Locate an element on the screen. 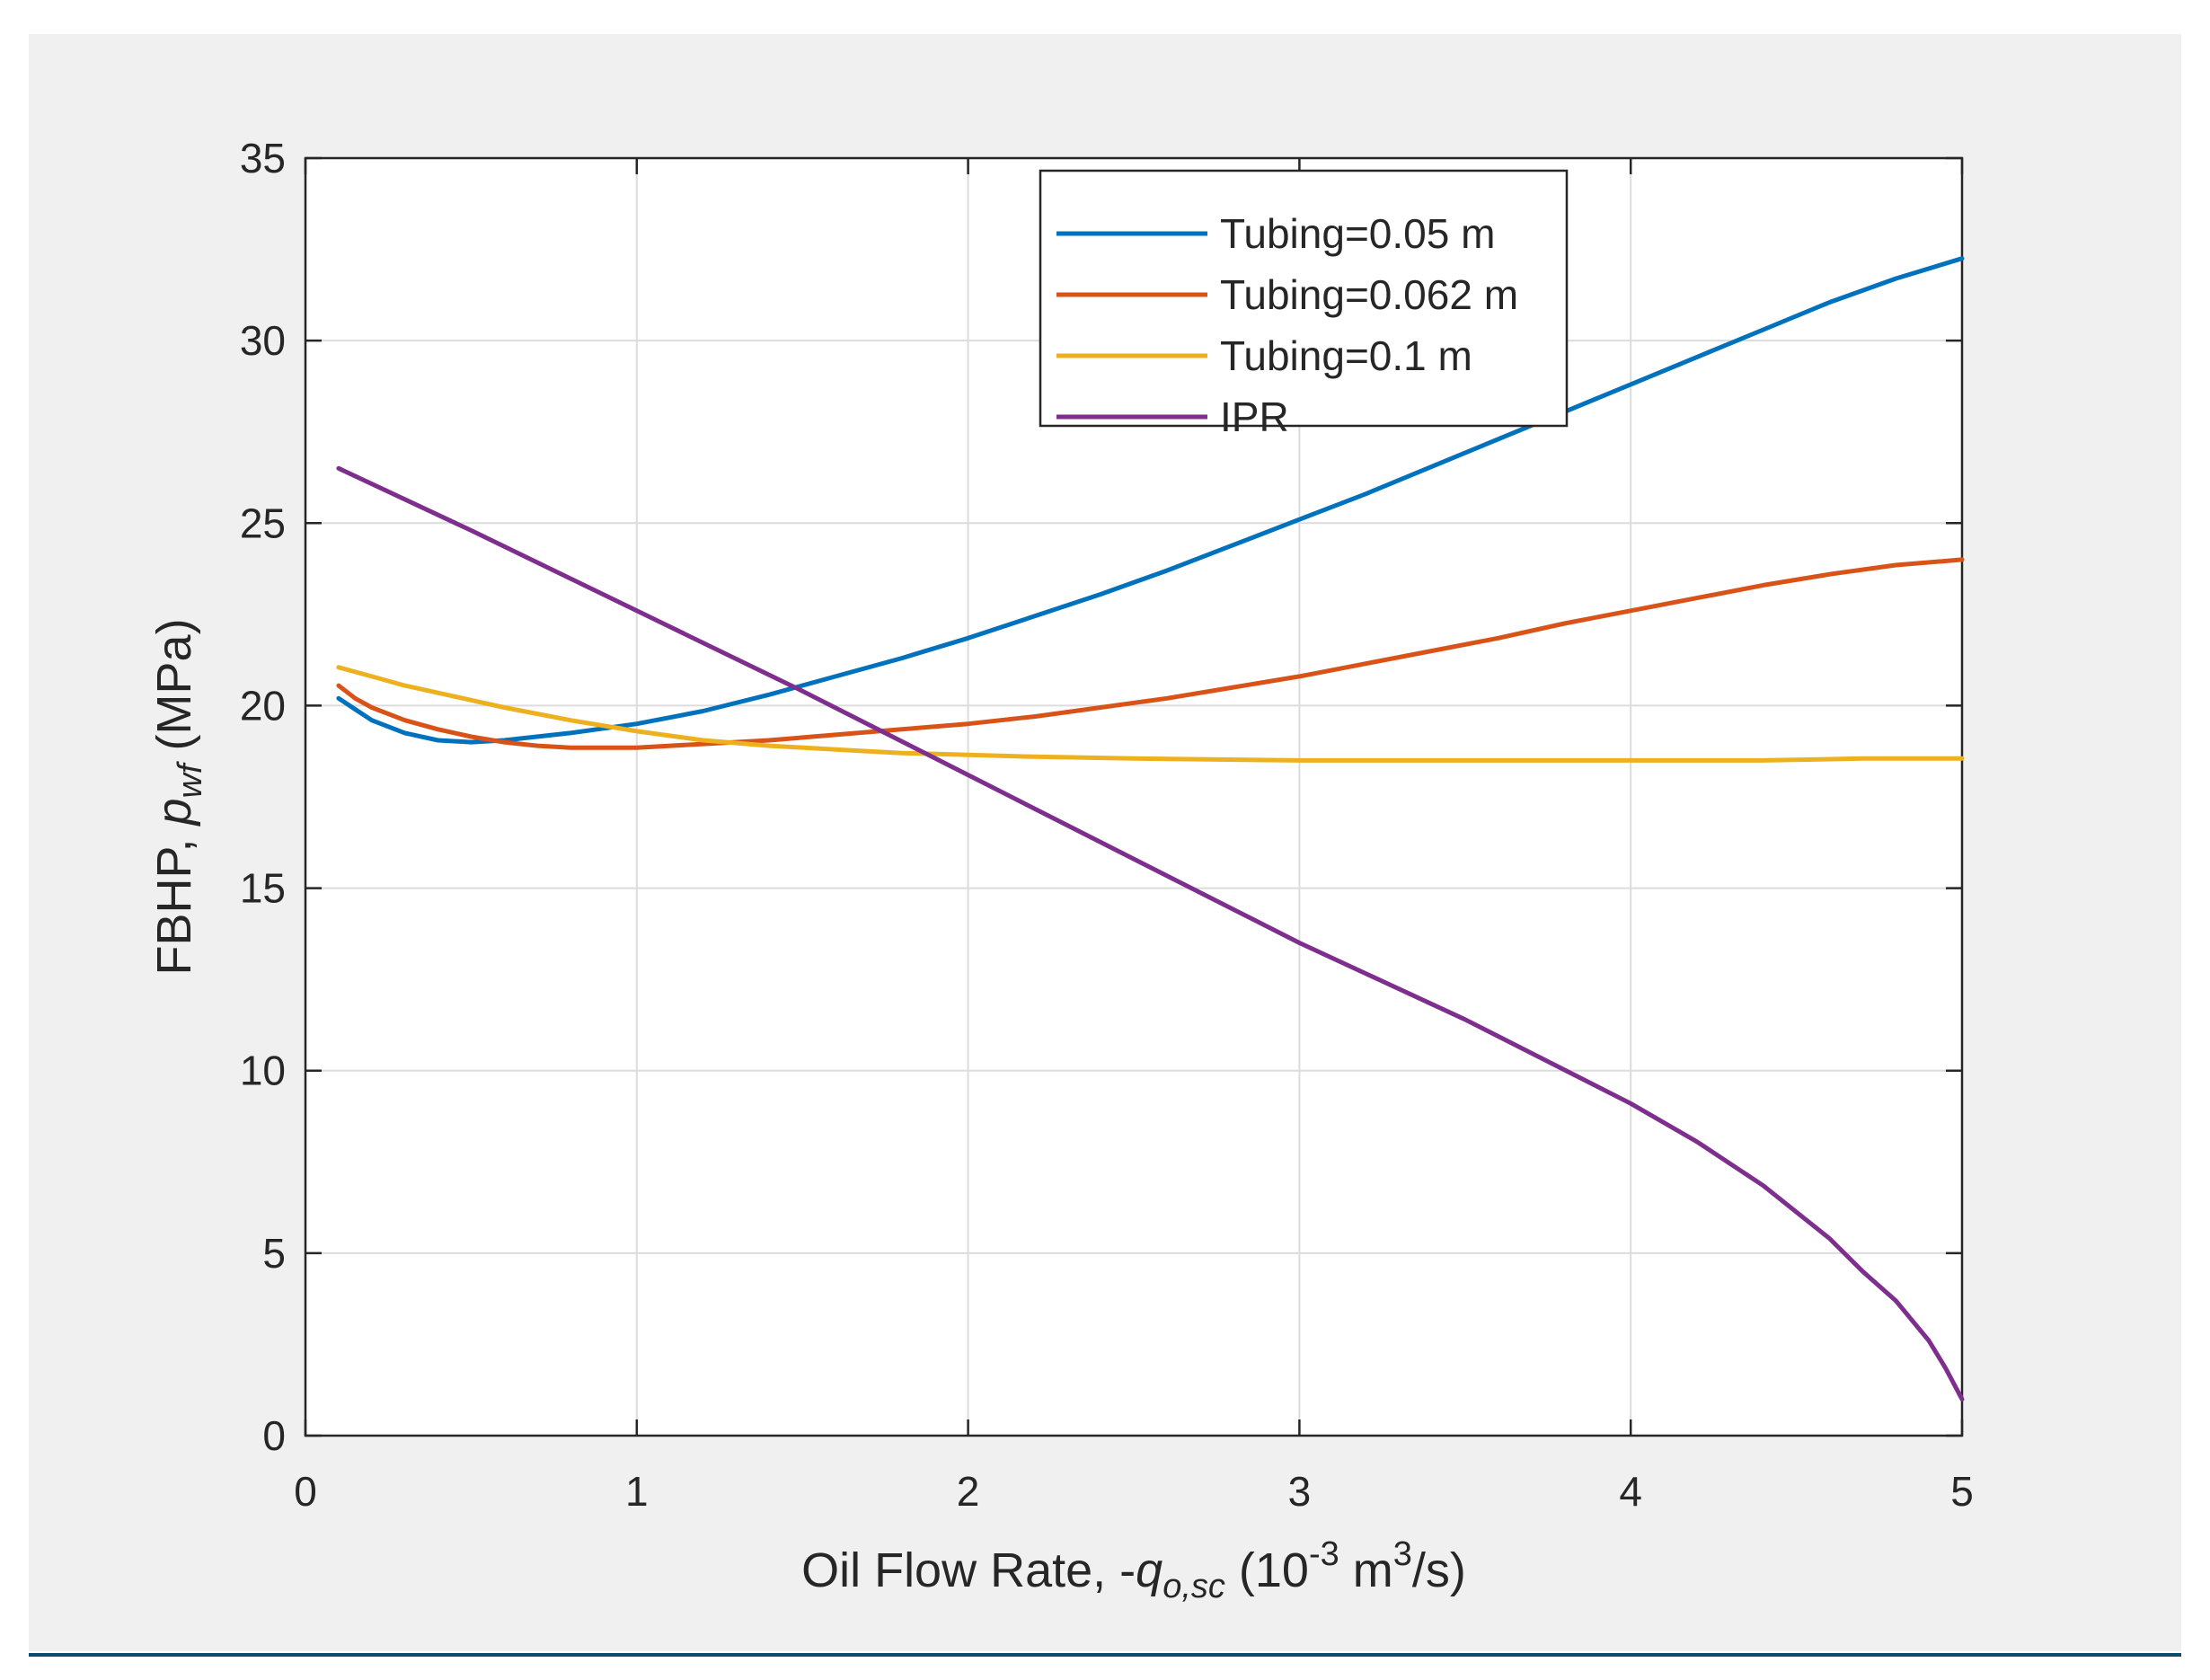  y-axis-label: FBHP, pwf (MPa) is located at coordinates (178, 797).